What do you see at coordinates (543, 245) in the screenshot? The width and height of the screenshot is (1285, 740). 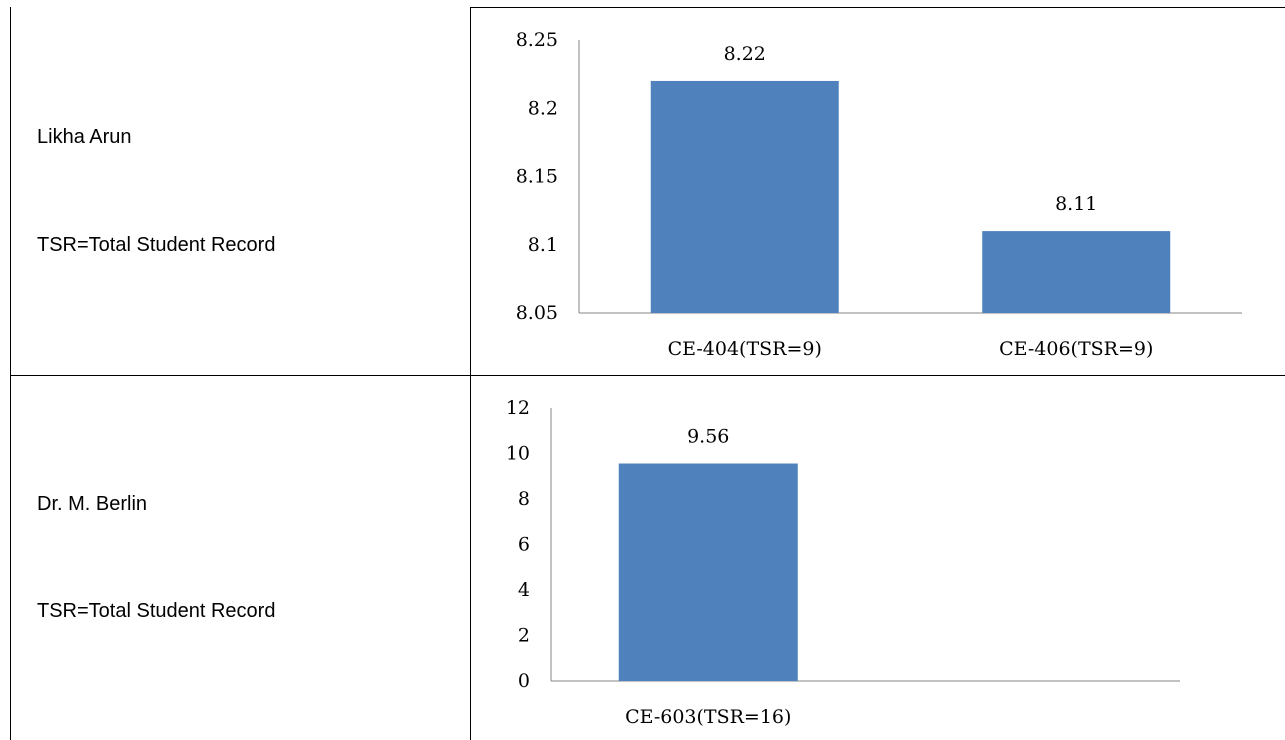 I see `y-tick-label: 8.1` at bounding box center [543, 245].